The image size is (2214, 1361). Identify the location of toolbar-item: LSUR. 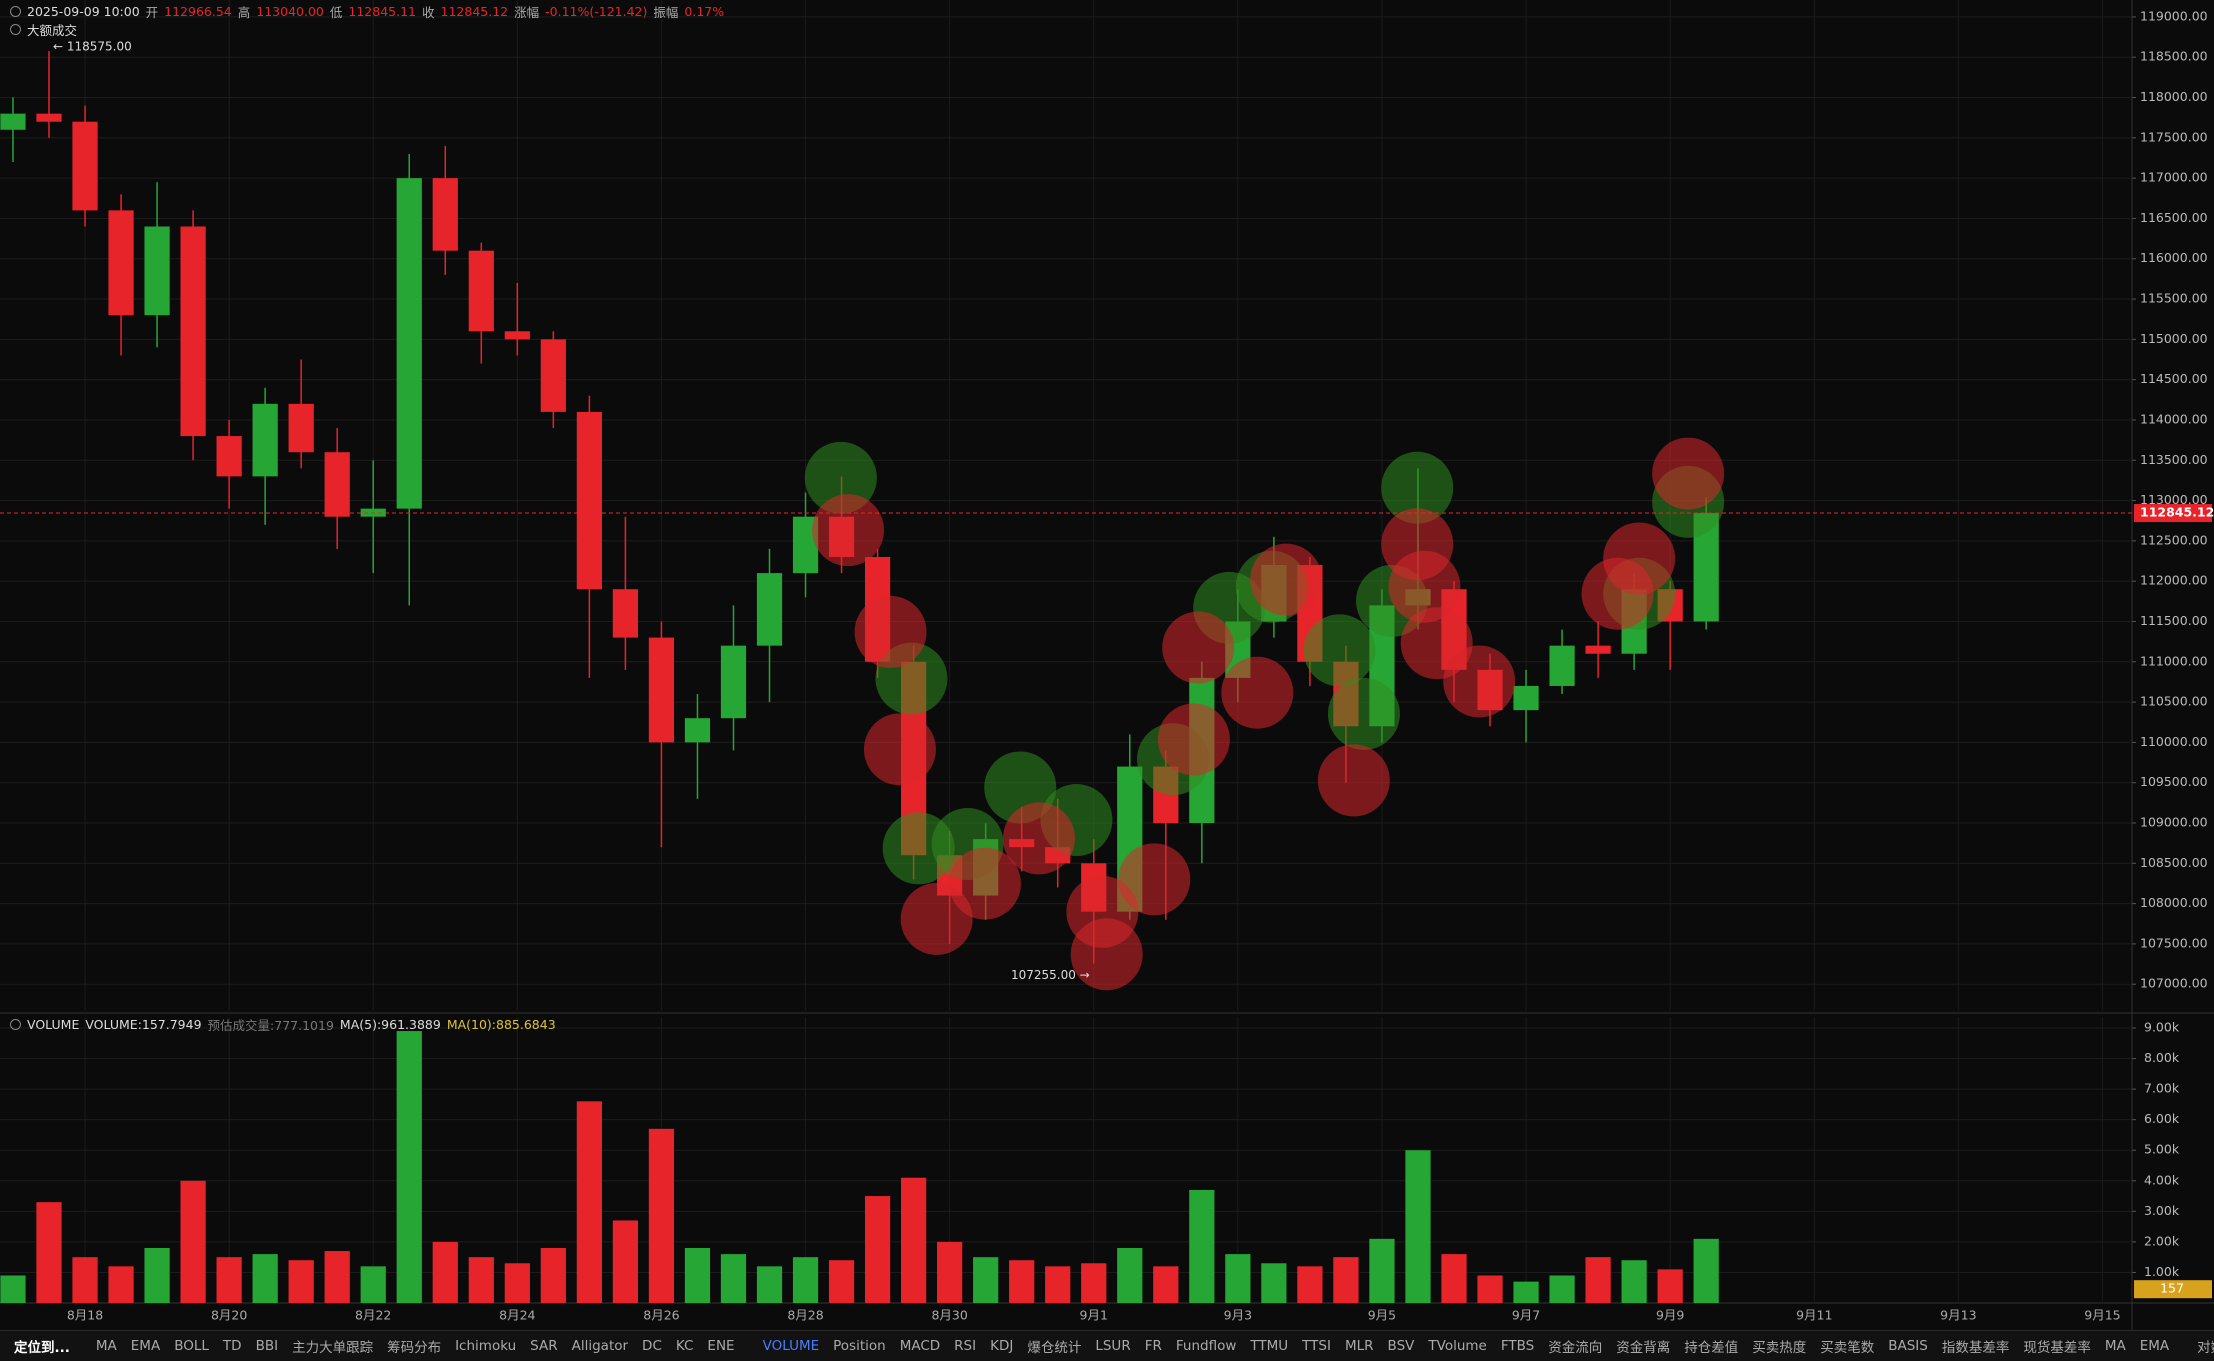
(1113, 1346).